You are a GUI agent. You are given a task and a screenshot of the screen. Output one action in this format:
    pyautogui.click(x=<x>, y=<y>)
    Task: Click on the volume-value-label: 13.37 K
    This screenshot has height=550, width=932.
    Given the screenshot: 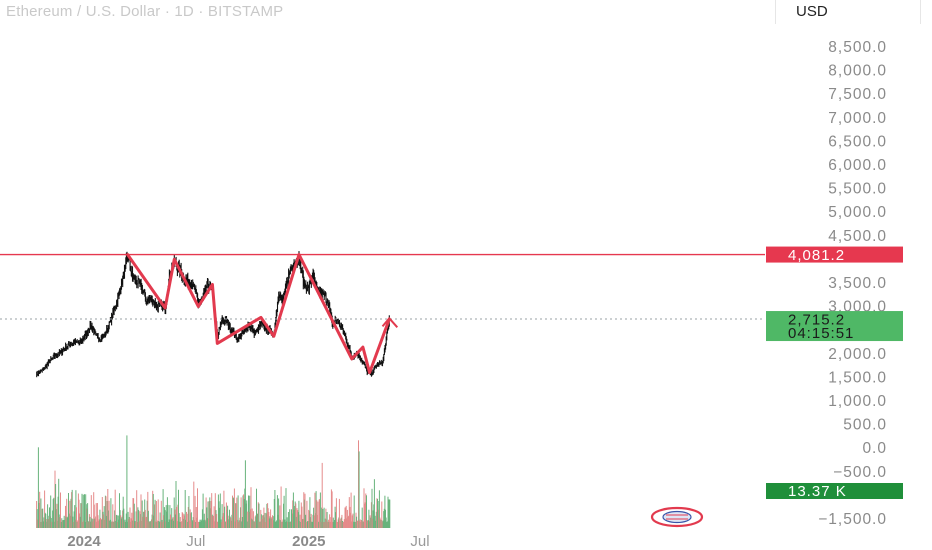 What is the action you would take?
    pyautogui.click(x=817, y=491)
    